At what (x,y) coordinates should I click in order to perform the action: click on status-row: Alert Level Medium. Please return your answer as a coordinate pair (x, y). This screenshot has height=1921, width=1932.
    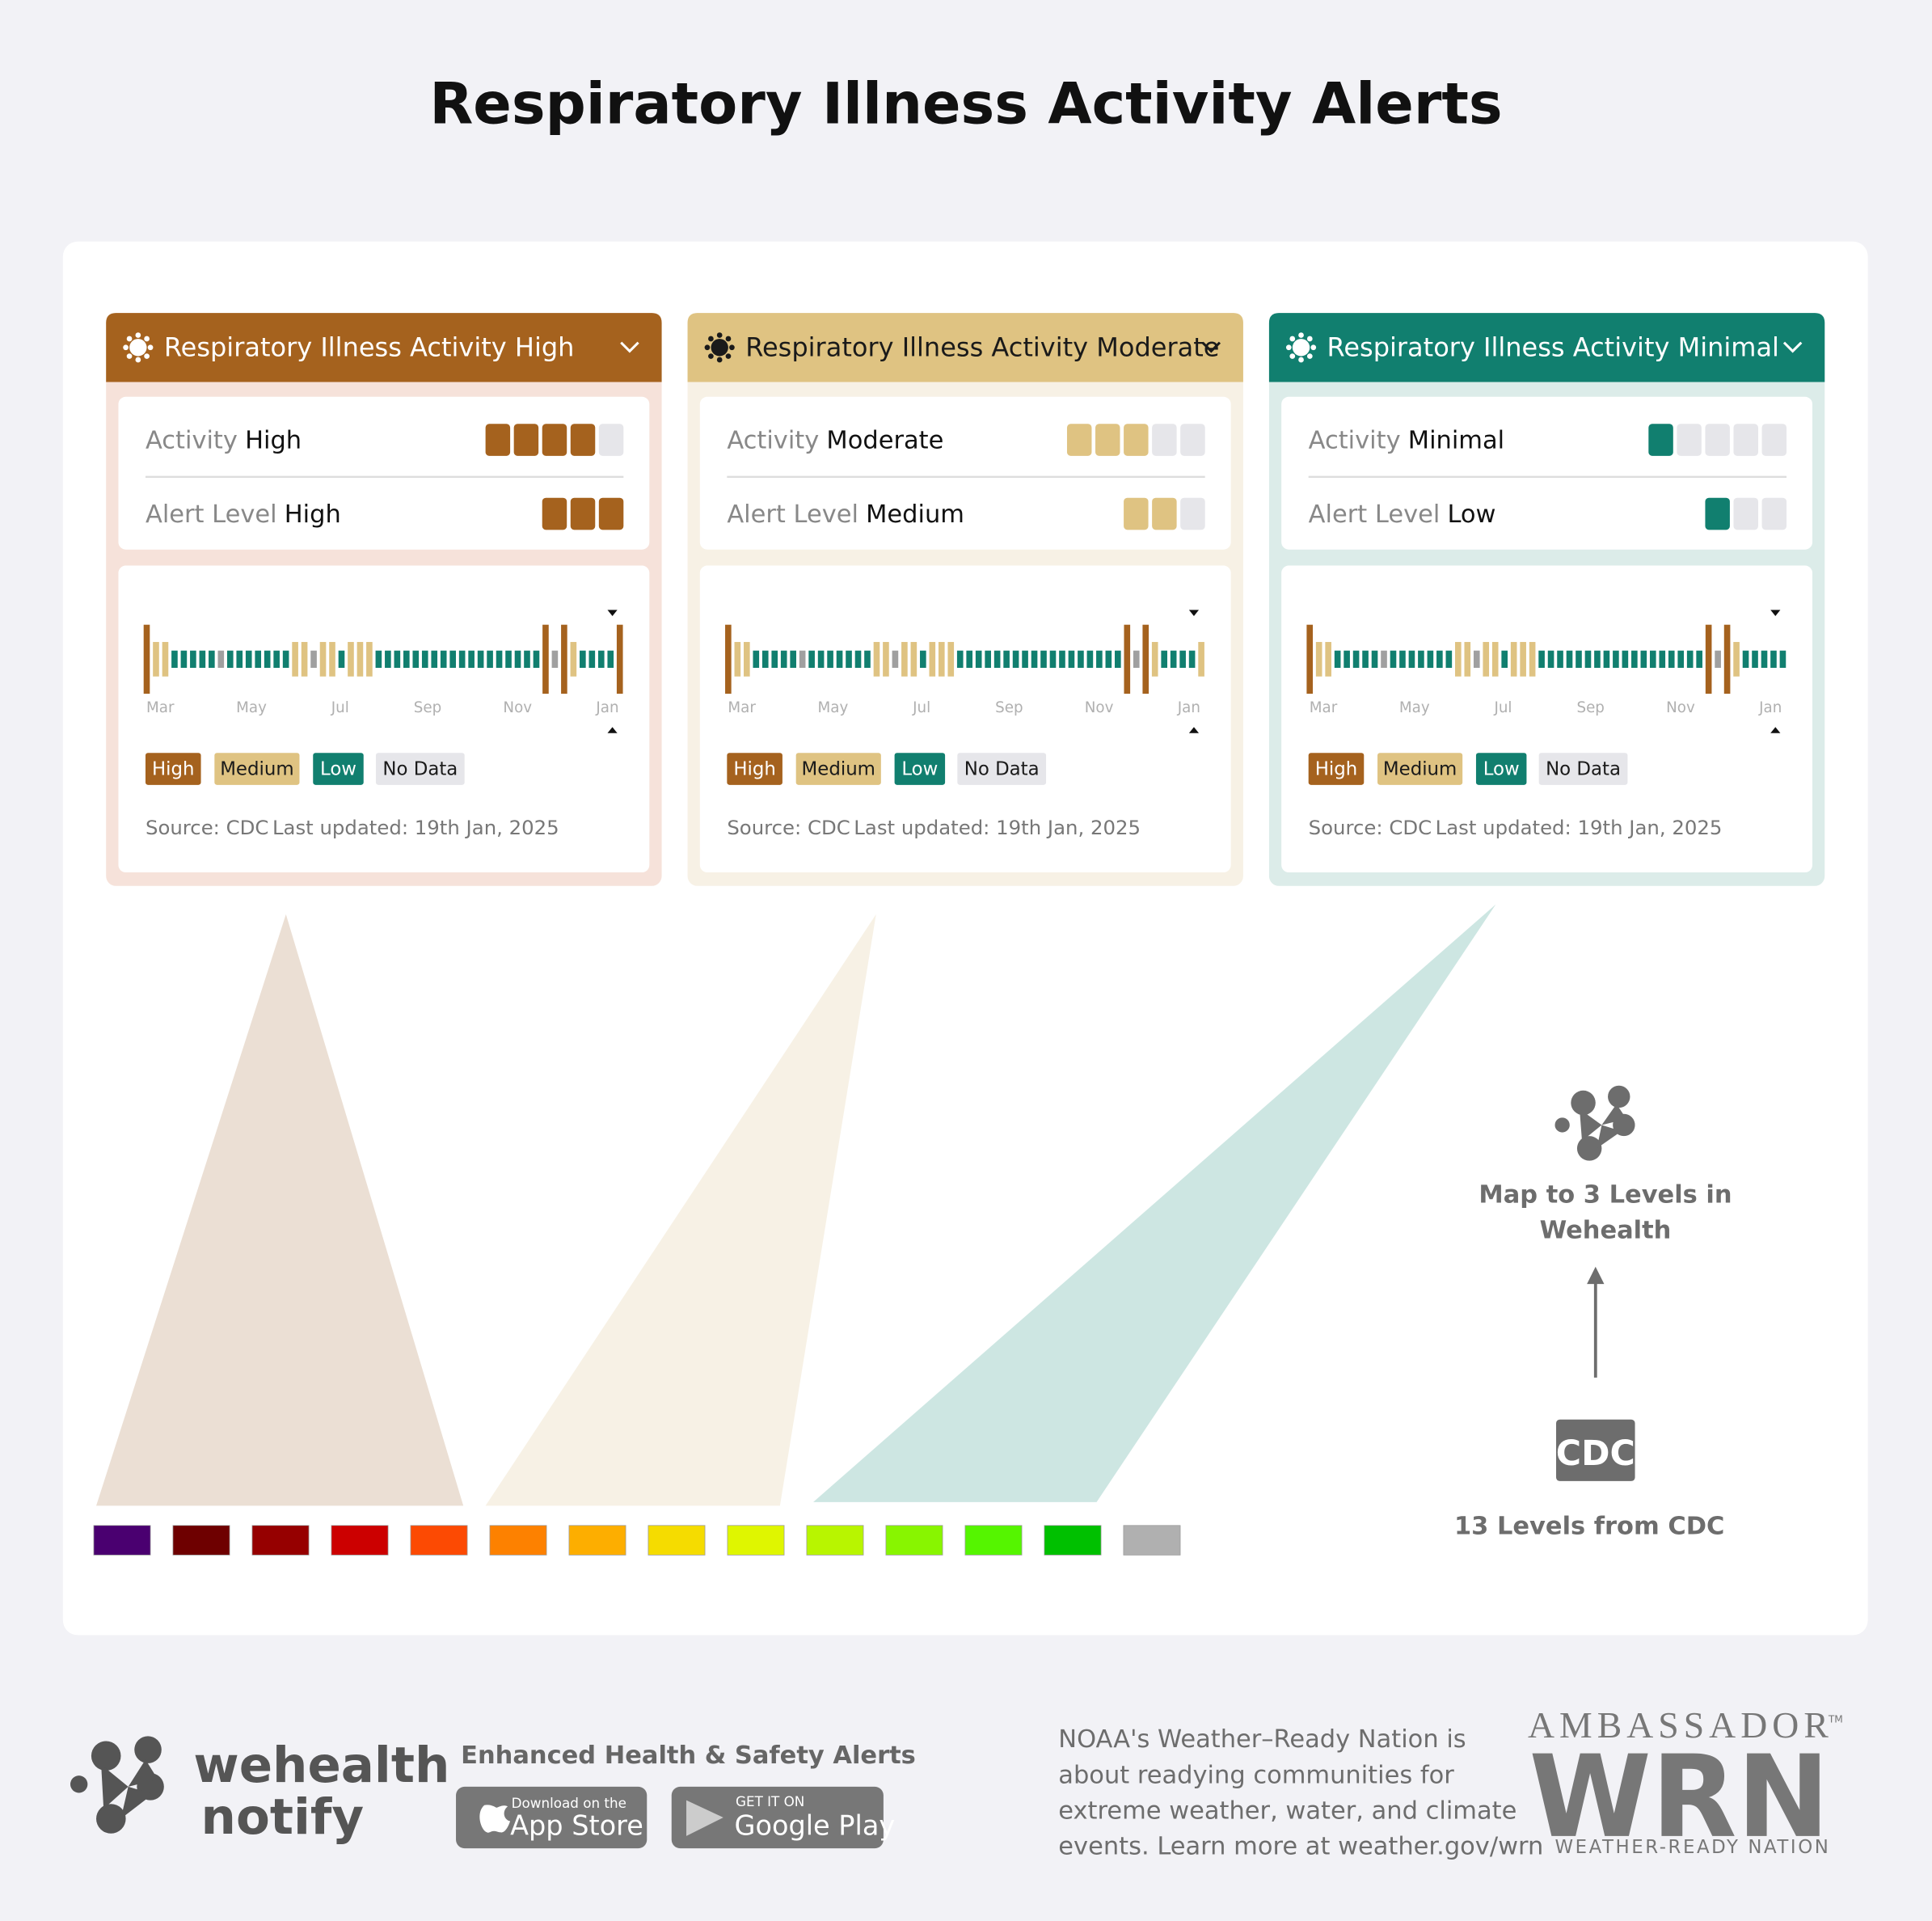
    Looking at the image, I should click on (845, 514).